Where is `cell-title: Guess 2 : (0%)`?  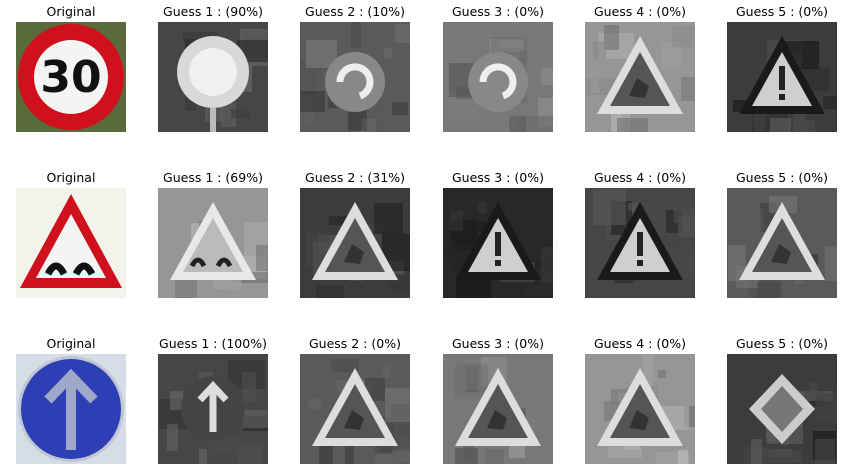
cell-title: Guess 2 : (0%) is located at coordinates (355, 343).